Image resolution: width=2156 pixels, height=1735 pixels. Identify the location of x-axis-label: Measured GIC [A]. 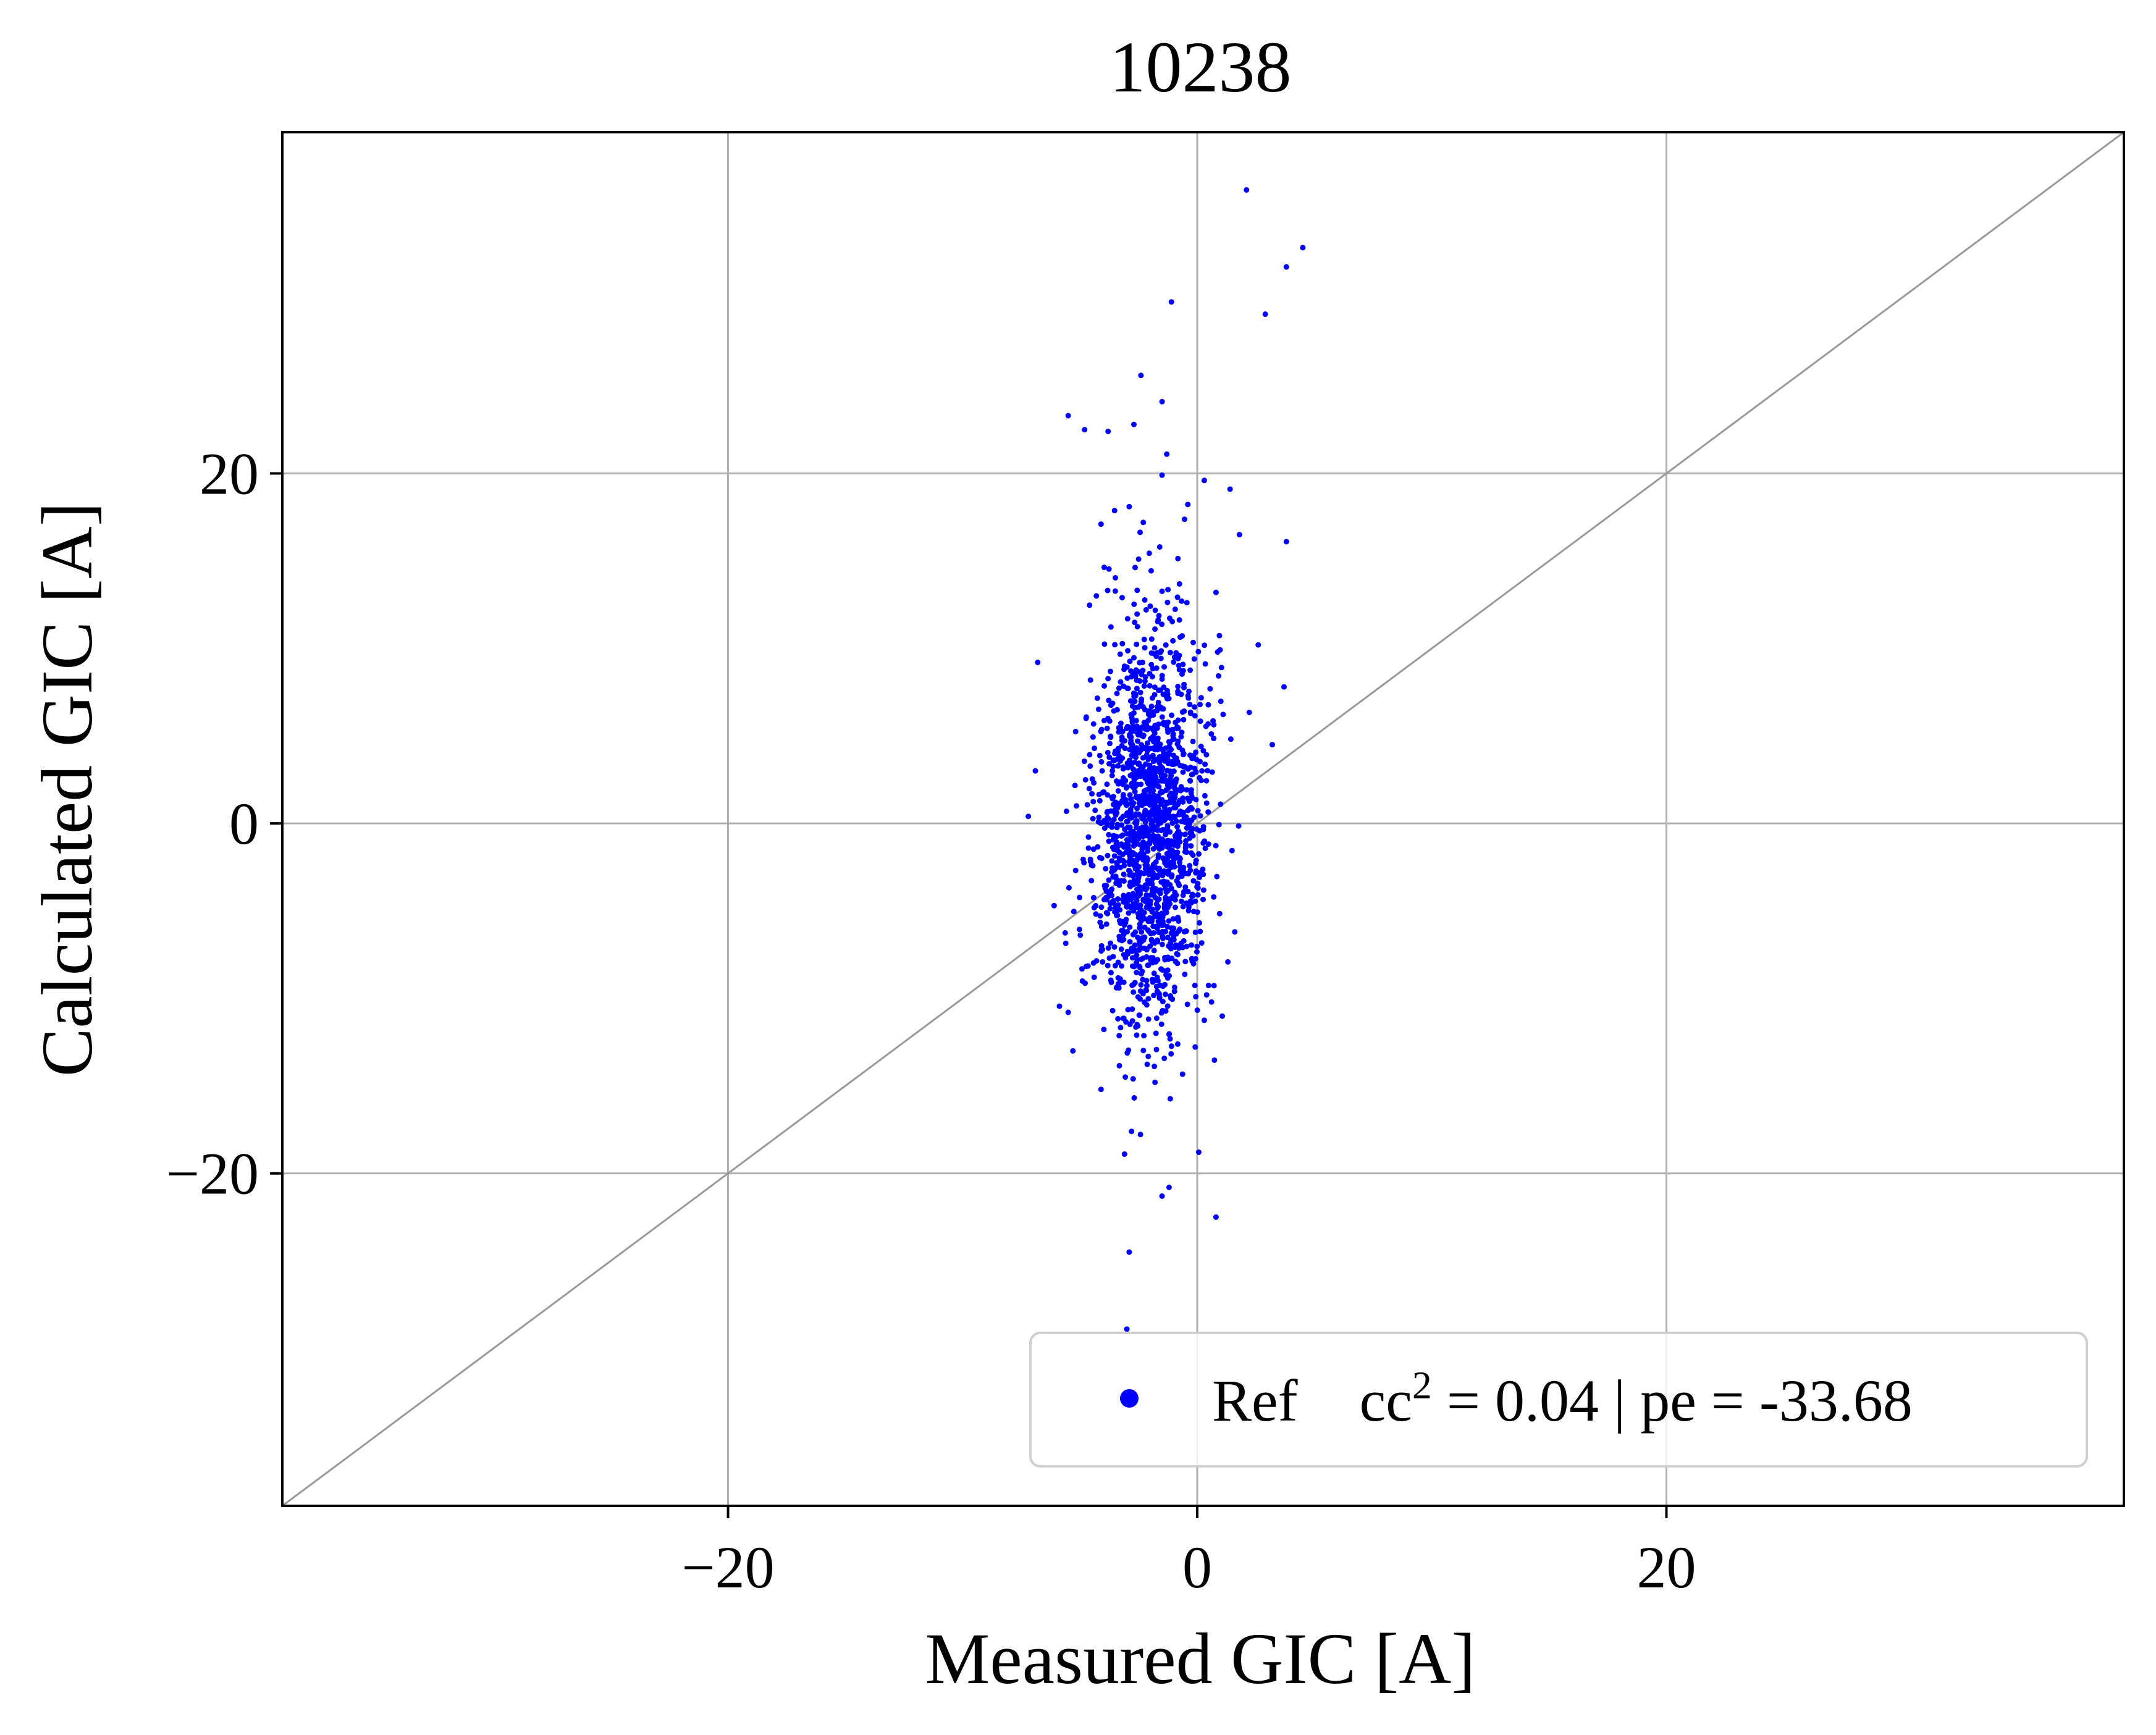
(1200, 1658).